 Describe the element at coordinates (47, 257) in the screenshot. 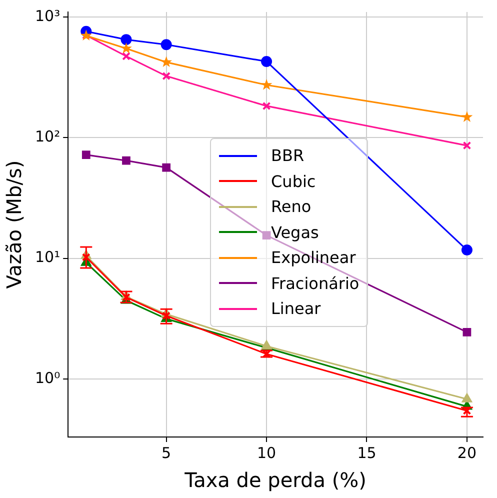

I see `y-tick-label: 10¹` at that location.